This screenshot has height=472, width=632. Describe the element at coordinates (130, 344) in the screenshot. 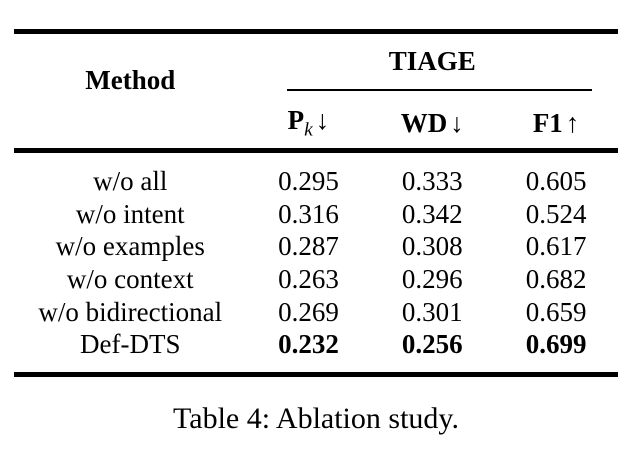

I see `row-method-label: Def-DTS` at that location.